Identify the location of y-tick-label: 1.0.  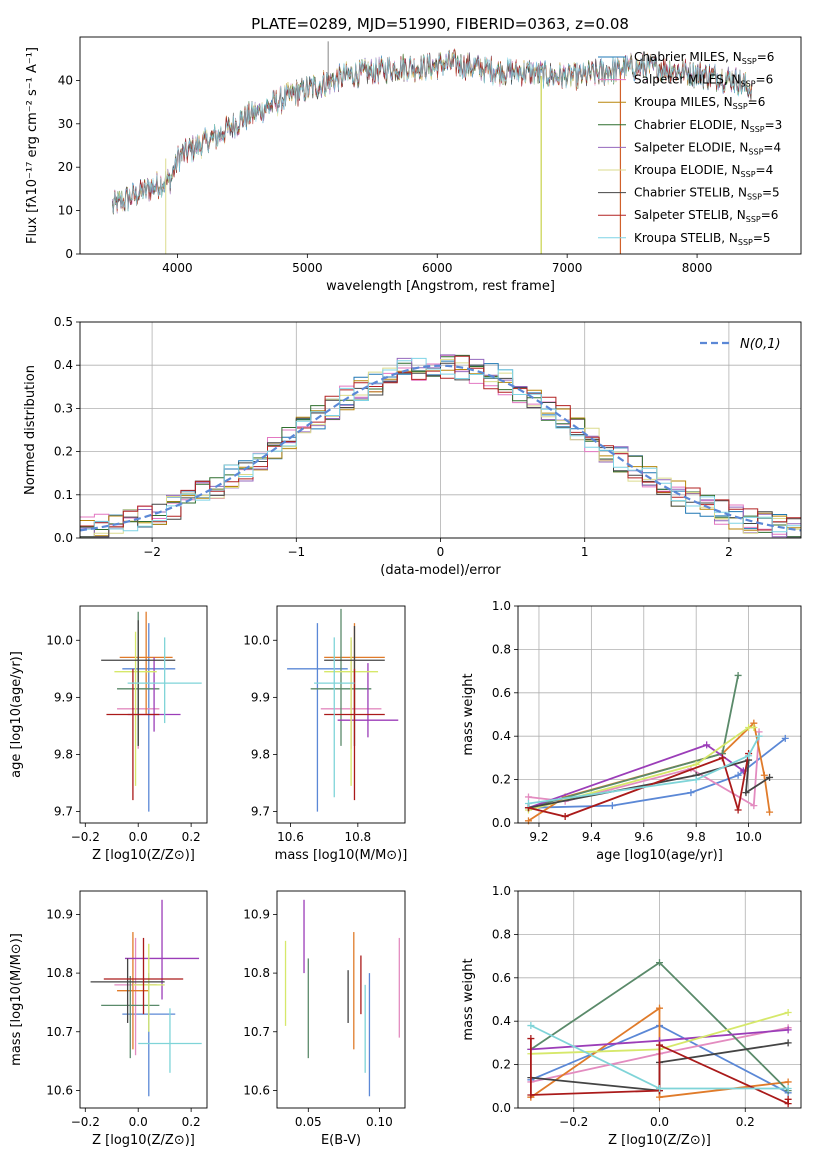
(501, 891).